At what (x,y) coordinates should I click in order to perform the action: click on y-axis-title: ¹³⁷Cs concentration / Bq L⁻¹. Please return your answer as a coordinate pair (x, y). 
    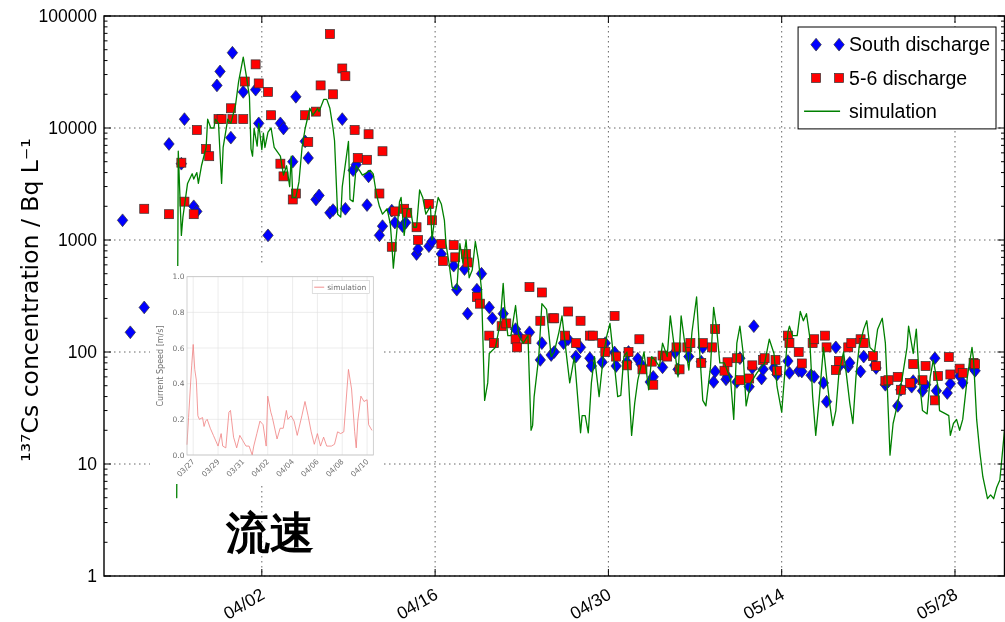
    Looking at the image, I should click on (30, 300).